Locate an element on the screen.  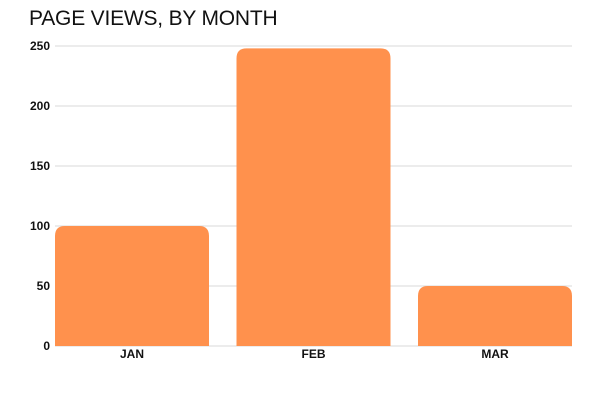
x-tick-label: FEB is located at coordinates (314, 354).